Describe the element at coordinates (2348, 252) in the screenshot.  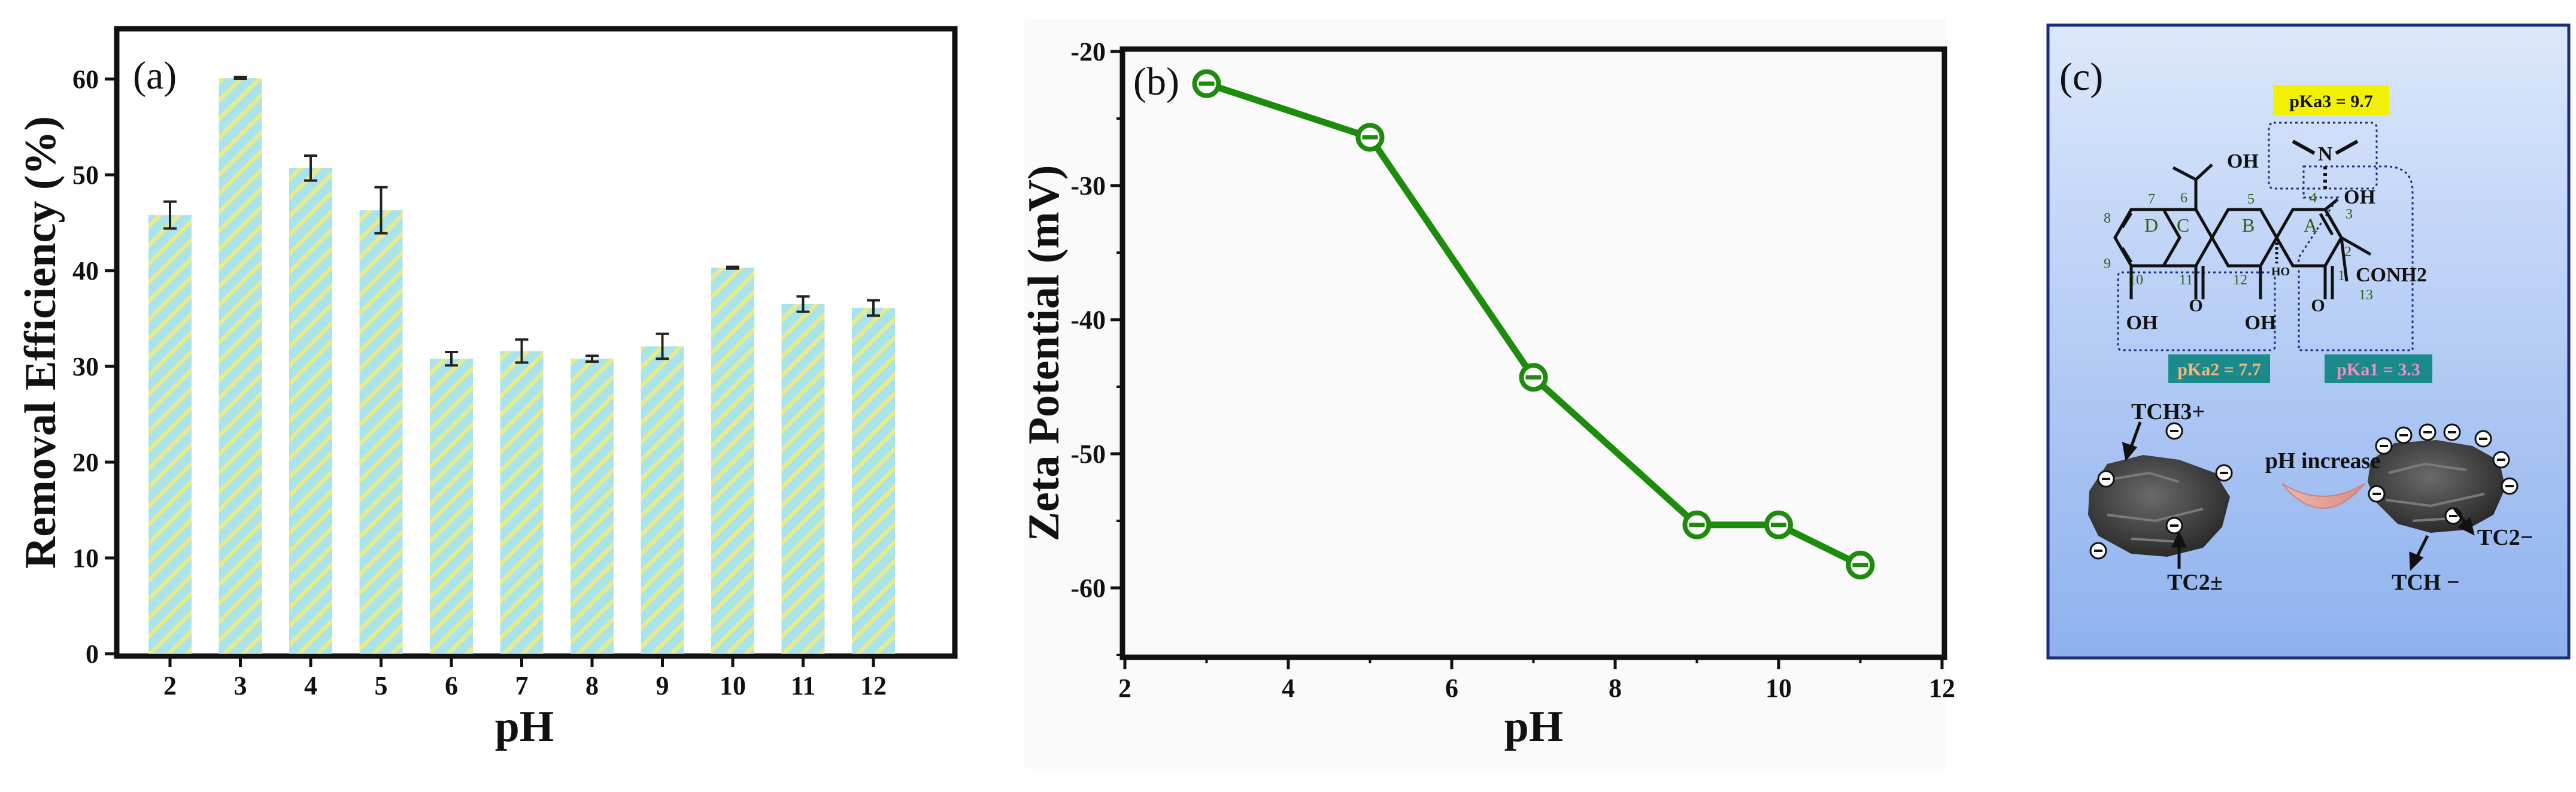
I see `atom-number: 2` at that location.